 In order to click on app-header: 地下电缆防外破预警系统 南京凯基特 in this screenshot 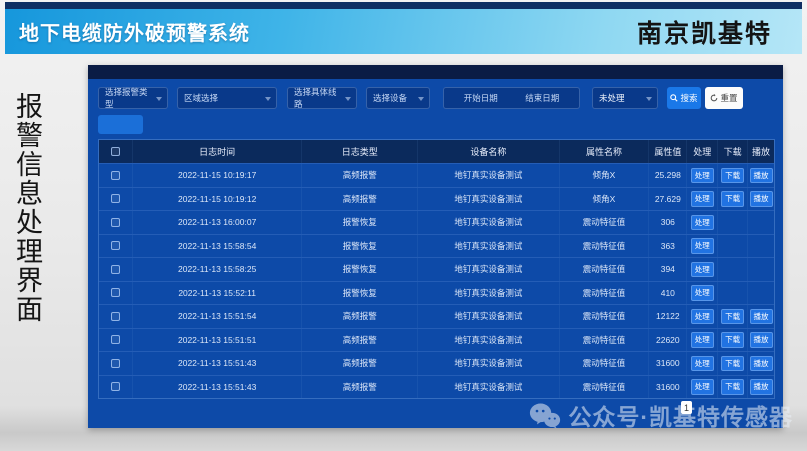, I will do `click(403, 28)`.